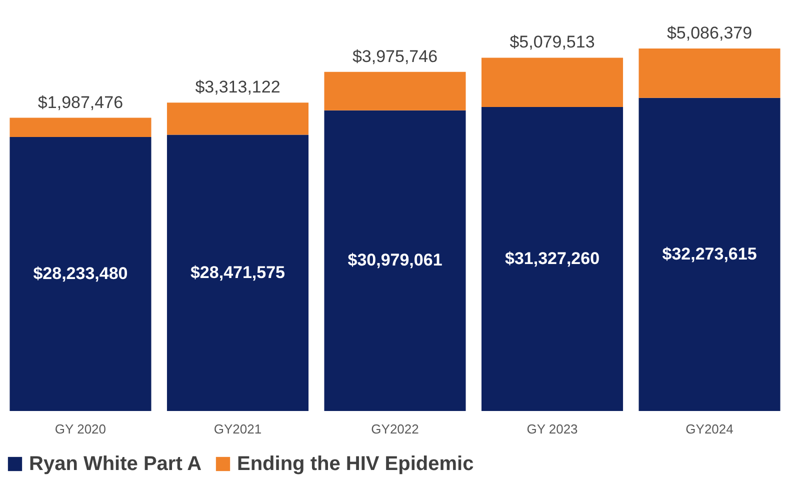 This screenshot has height=479, width=790. I want to click on x-tick-label: GY2022, so click(395, 429).